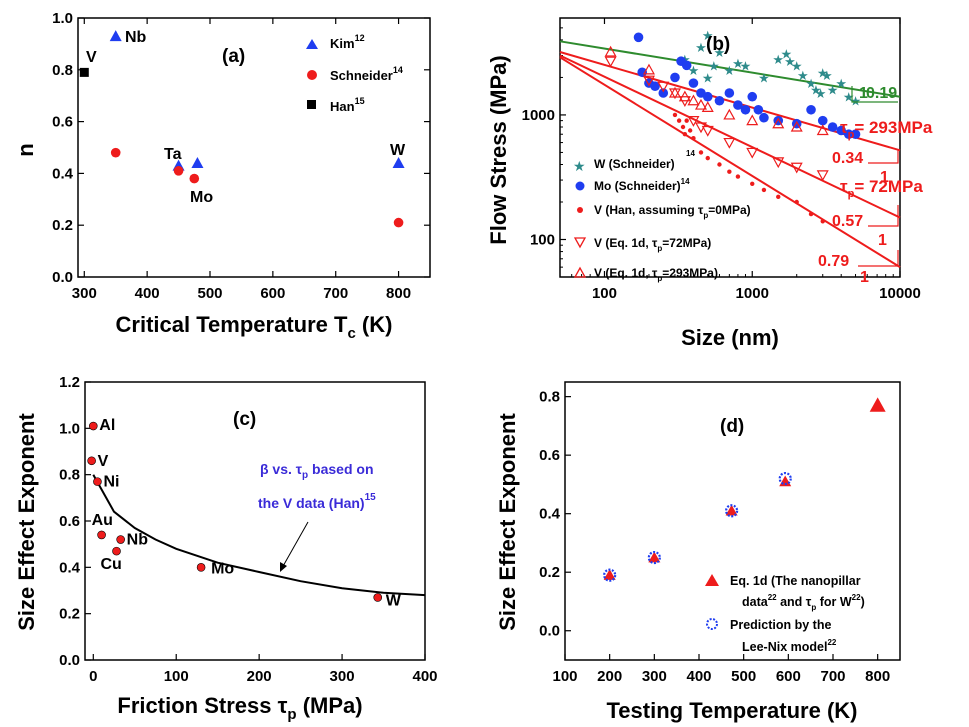 The width and height of the screenshot is (969, 727). Describe the element at coordinates (864, 277) in the screenshot. I see `slope-079-one: 1` at that location.